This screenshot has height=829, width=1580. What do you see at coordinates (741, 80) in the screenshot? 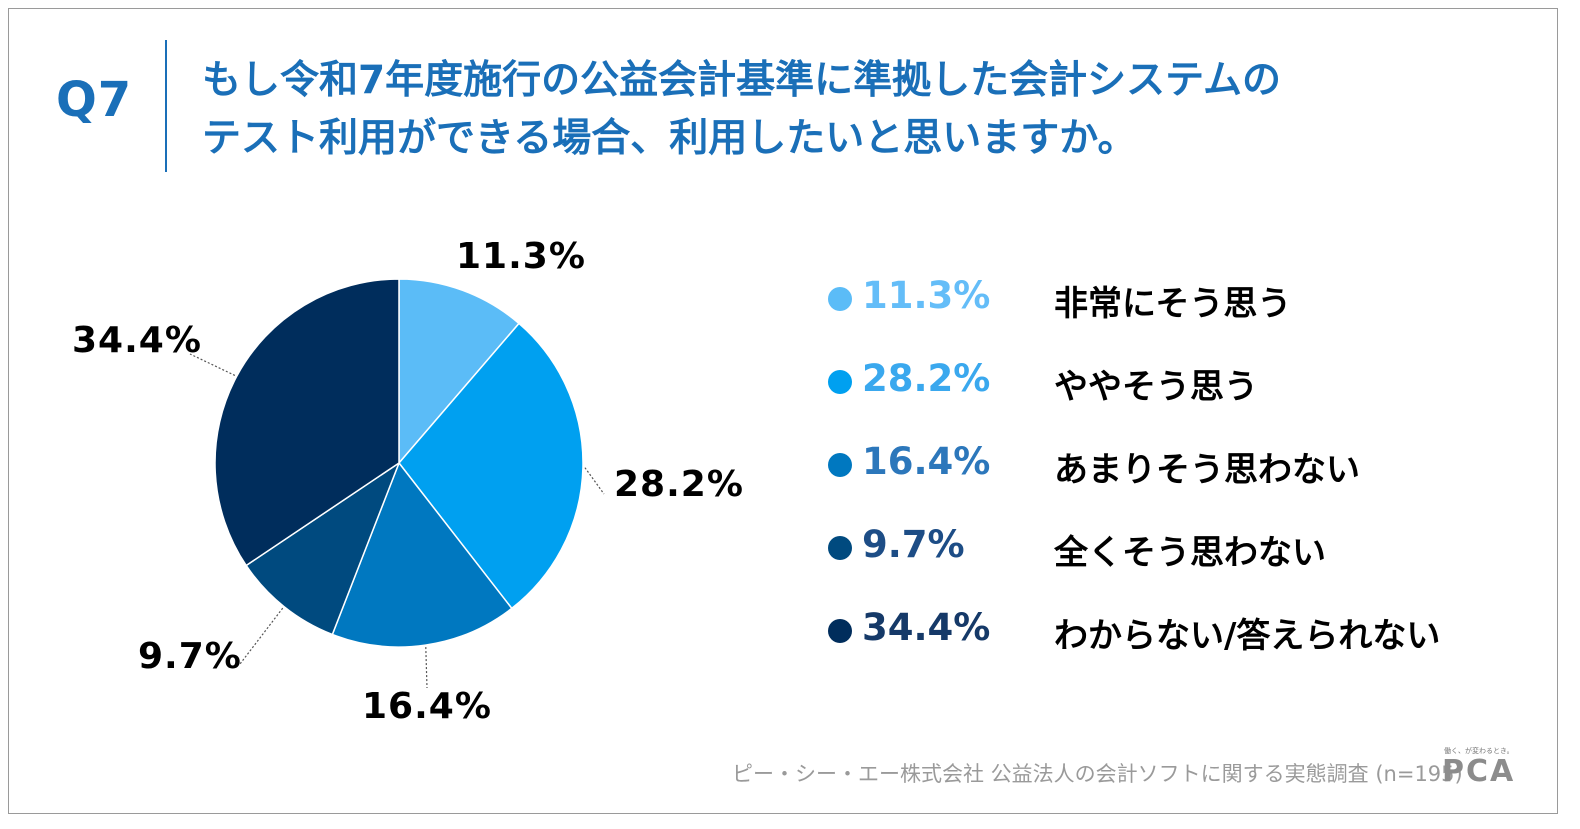
I see `question-title-line1: もし令和7年度施行の公益会計基準に準拠した会計システムの` at bounding box center [741, 80].